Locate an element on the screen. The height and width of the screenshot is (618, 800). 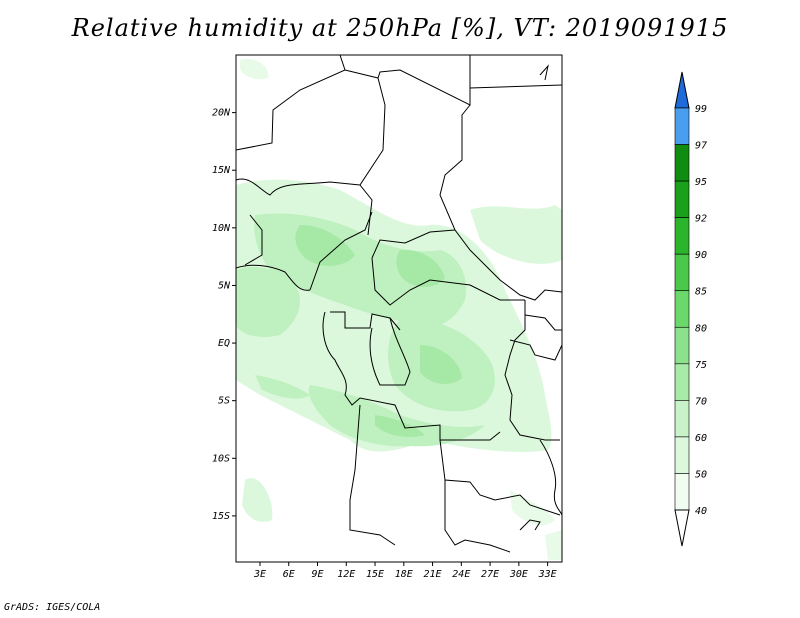
lat-tick-label: 5S is located at coordinates (224, 401).